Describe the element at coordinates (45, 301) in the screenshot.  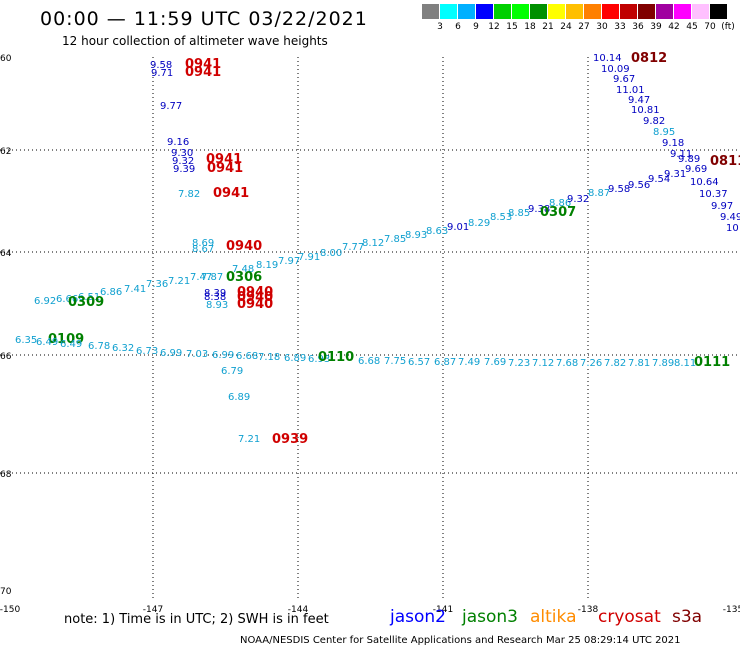
I see `wave-height-label: 6.92` at that location.